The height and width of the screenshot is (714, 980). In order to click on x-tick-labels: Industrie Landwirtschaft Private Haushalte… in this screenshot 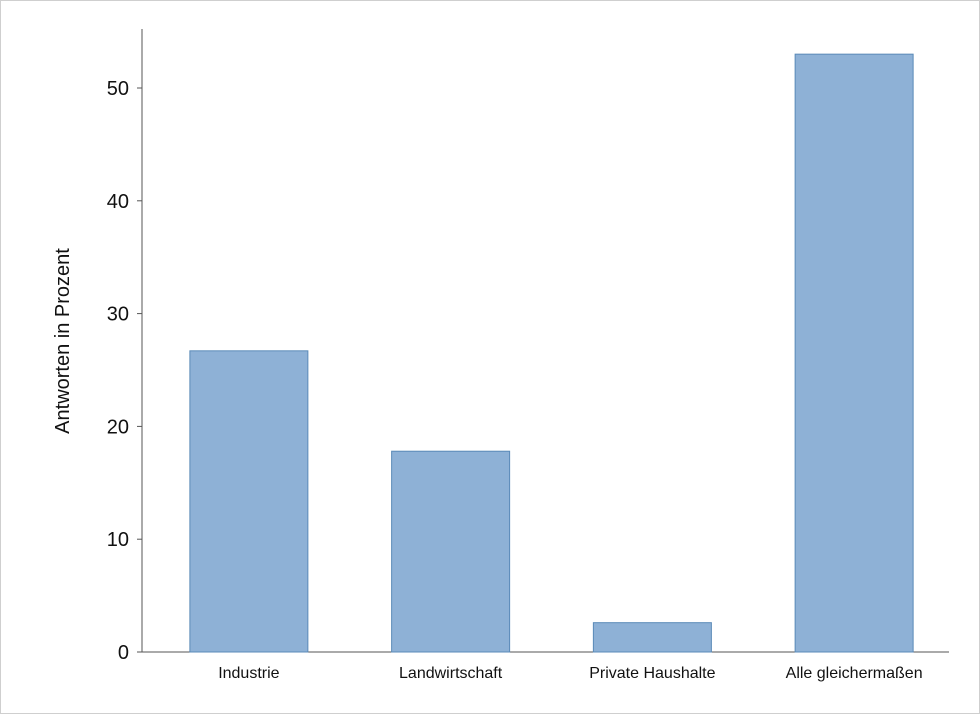, I will do `click(570, 673)`.